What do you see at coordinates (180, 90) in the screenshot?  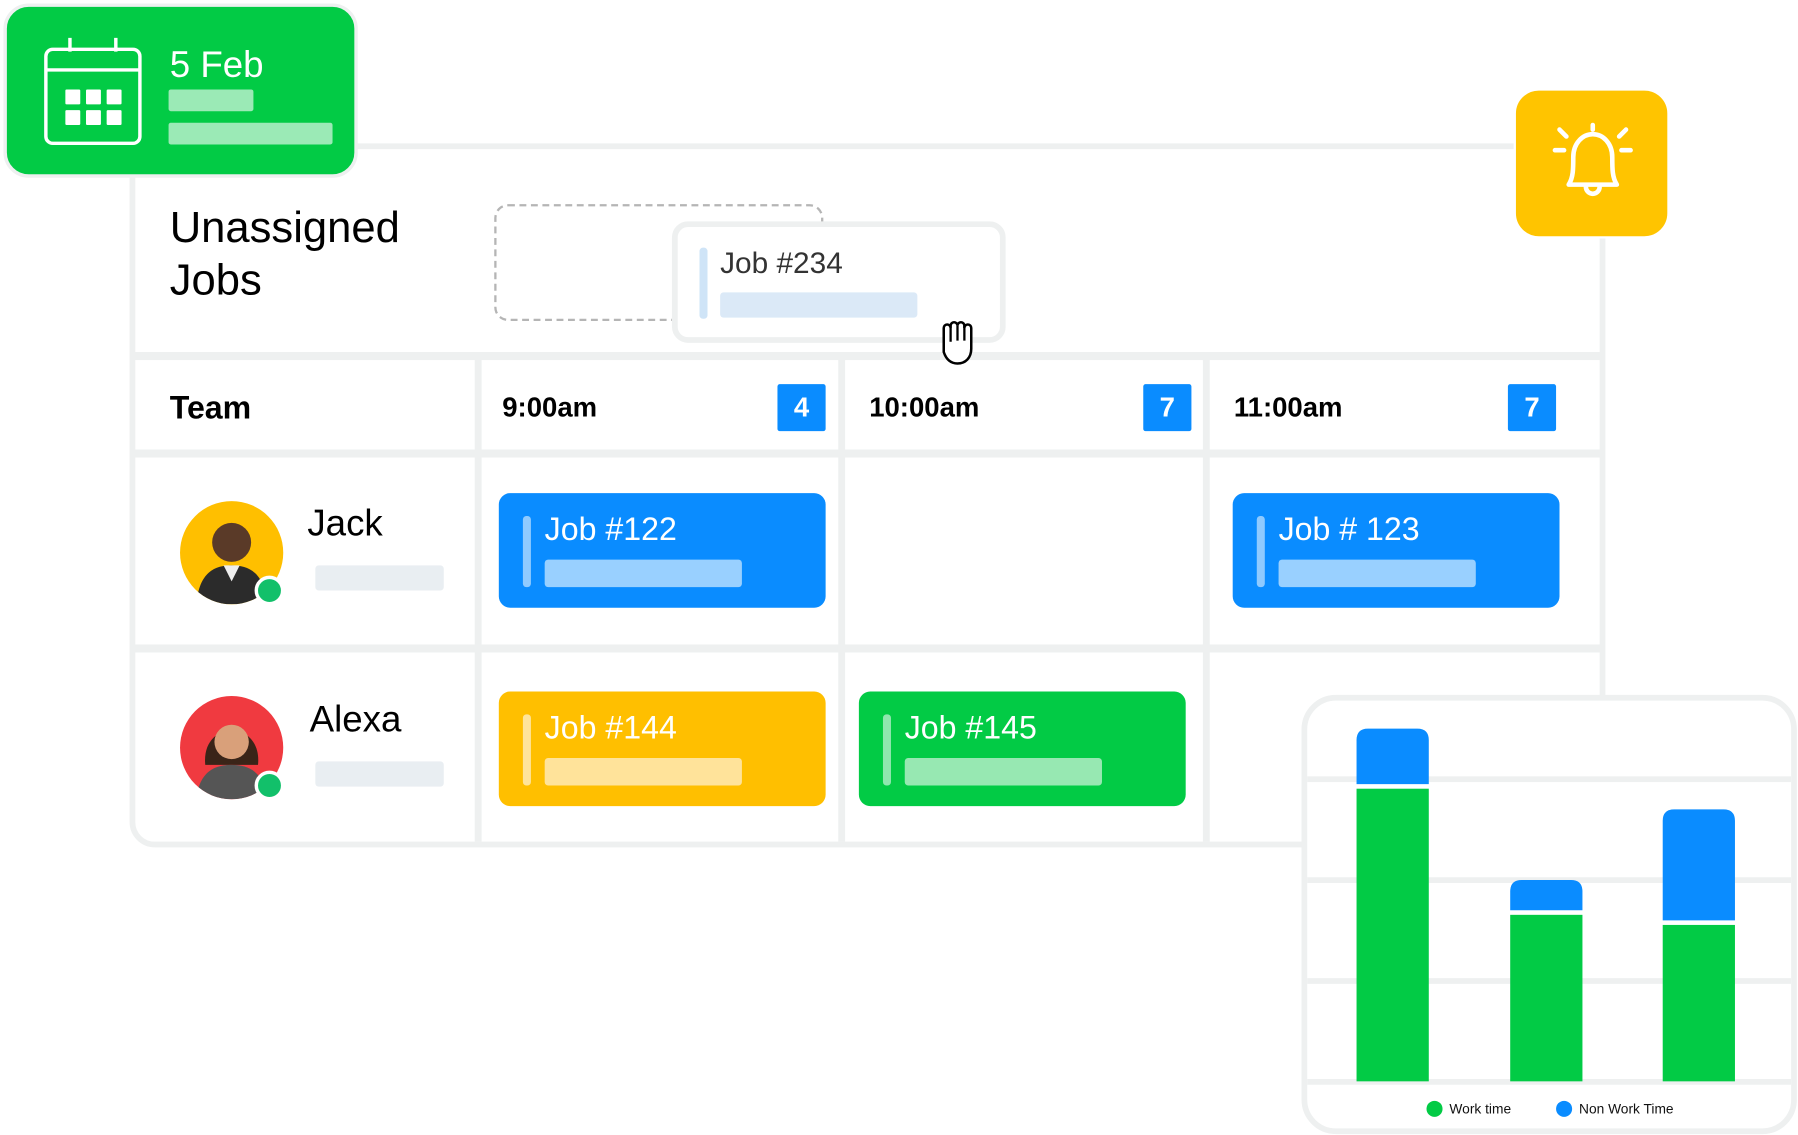 I see `date-card: 5 Feb` at bounding box center [180, 90].